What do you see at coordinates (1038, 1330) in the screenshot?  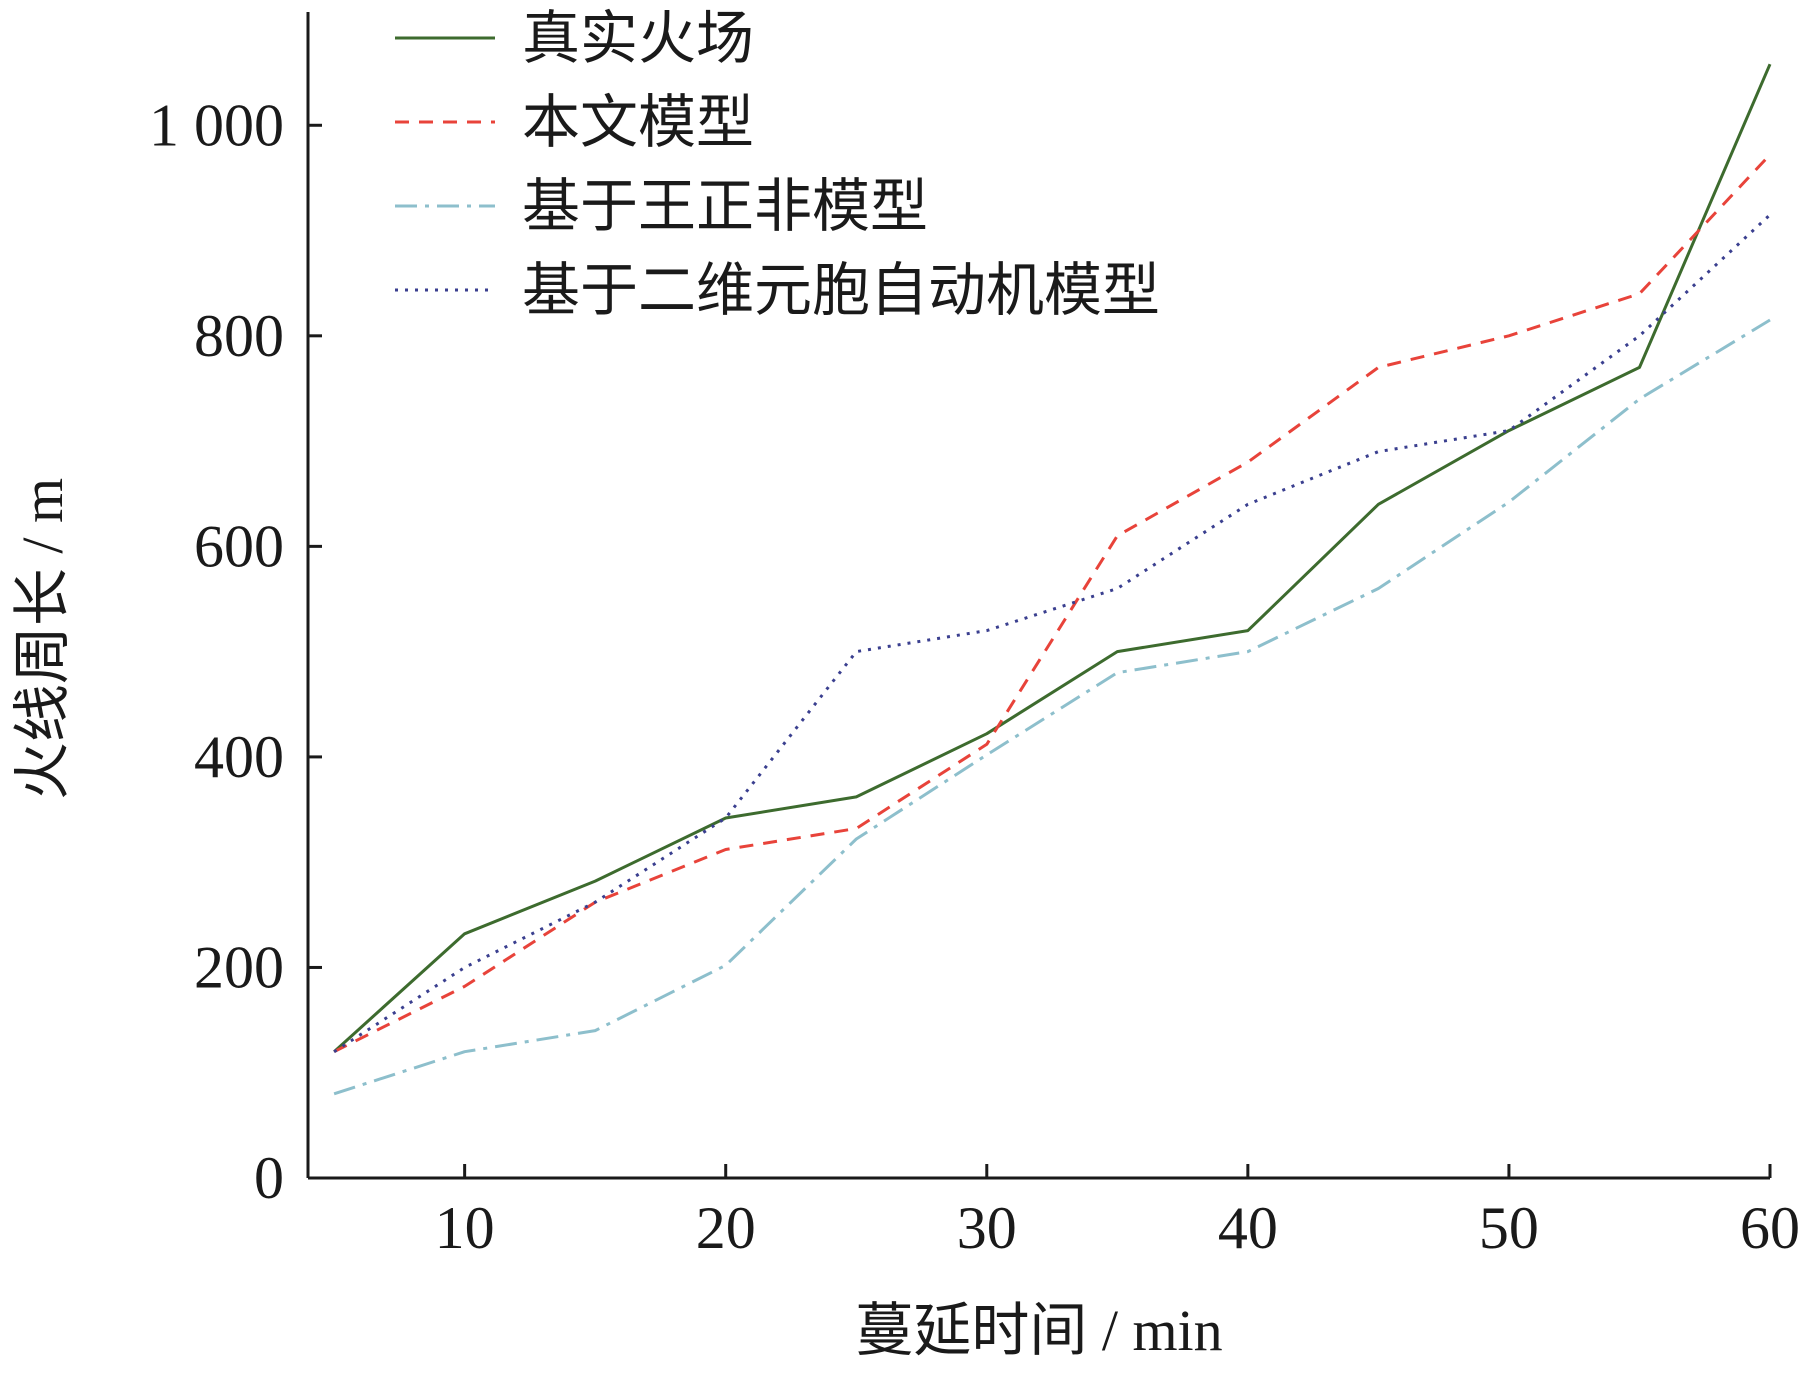 I see `x-axis-title: 蔓延时间 / min` at bounding box center [1038, 1330].